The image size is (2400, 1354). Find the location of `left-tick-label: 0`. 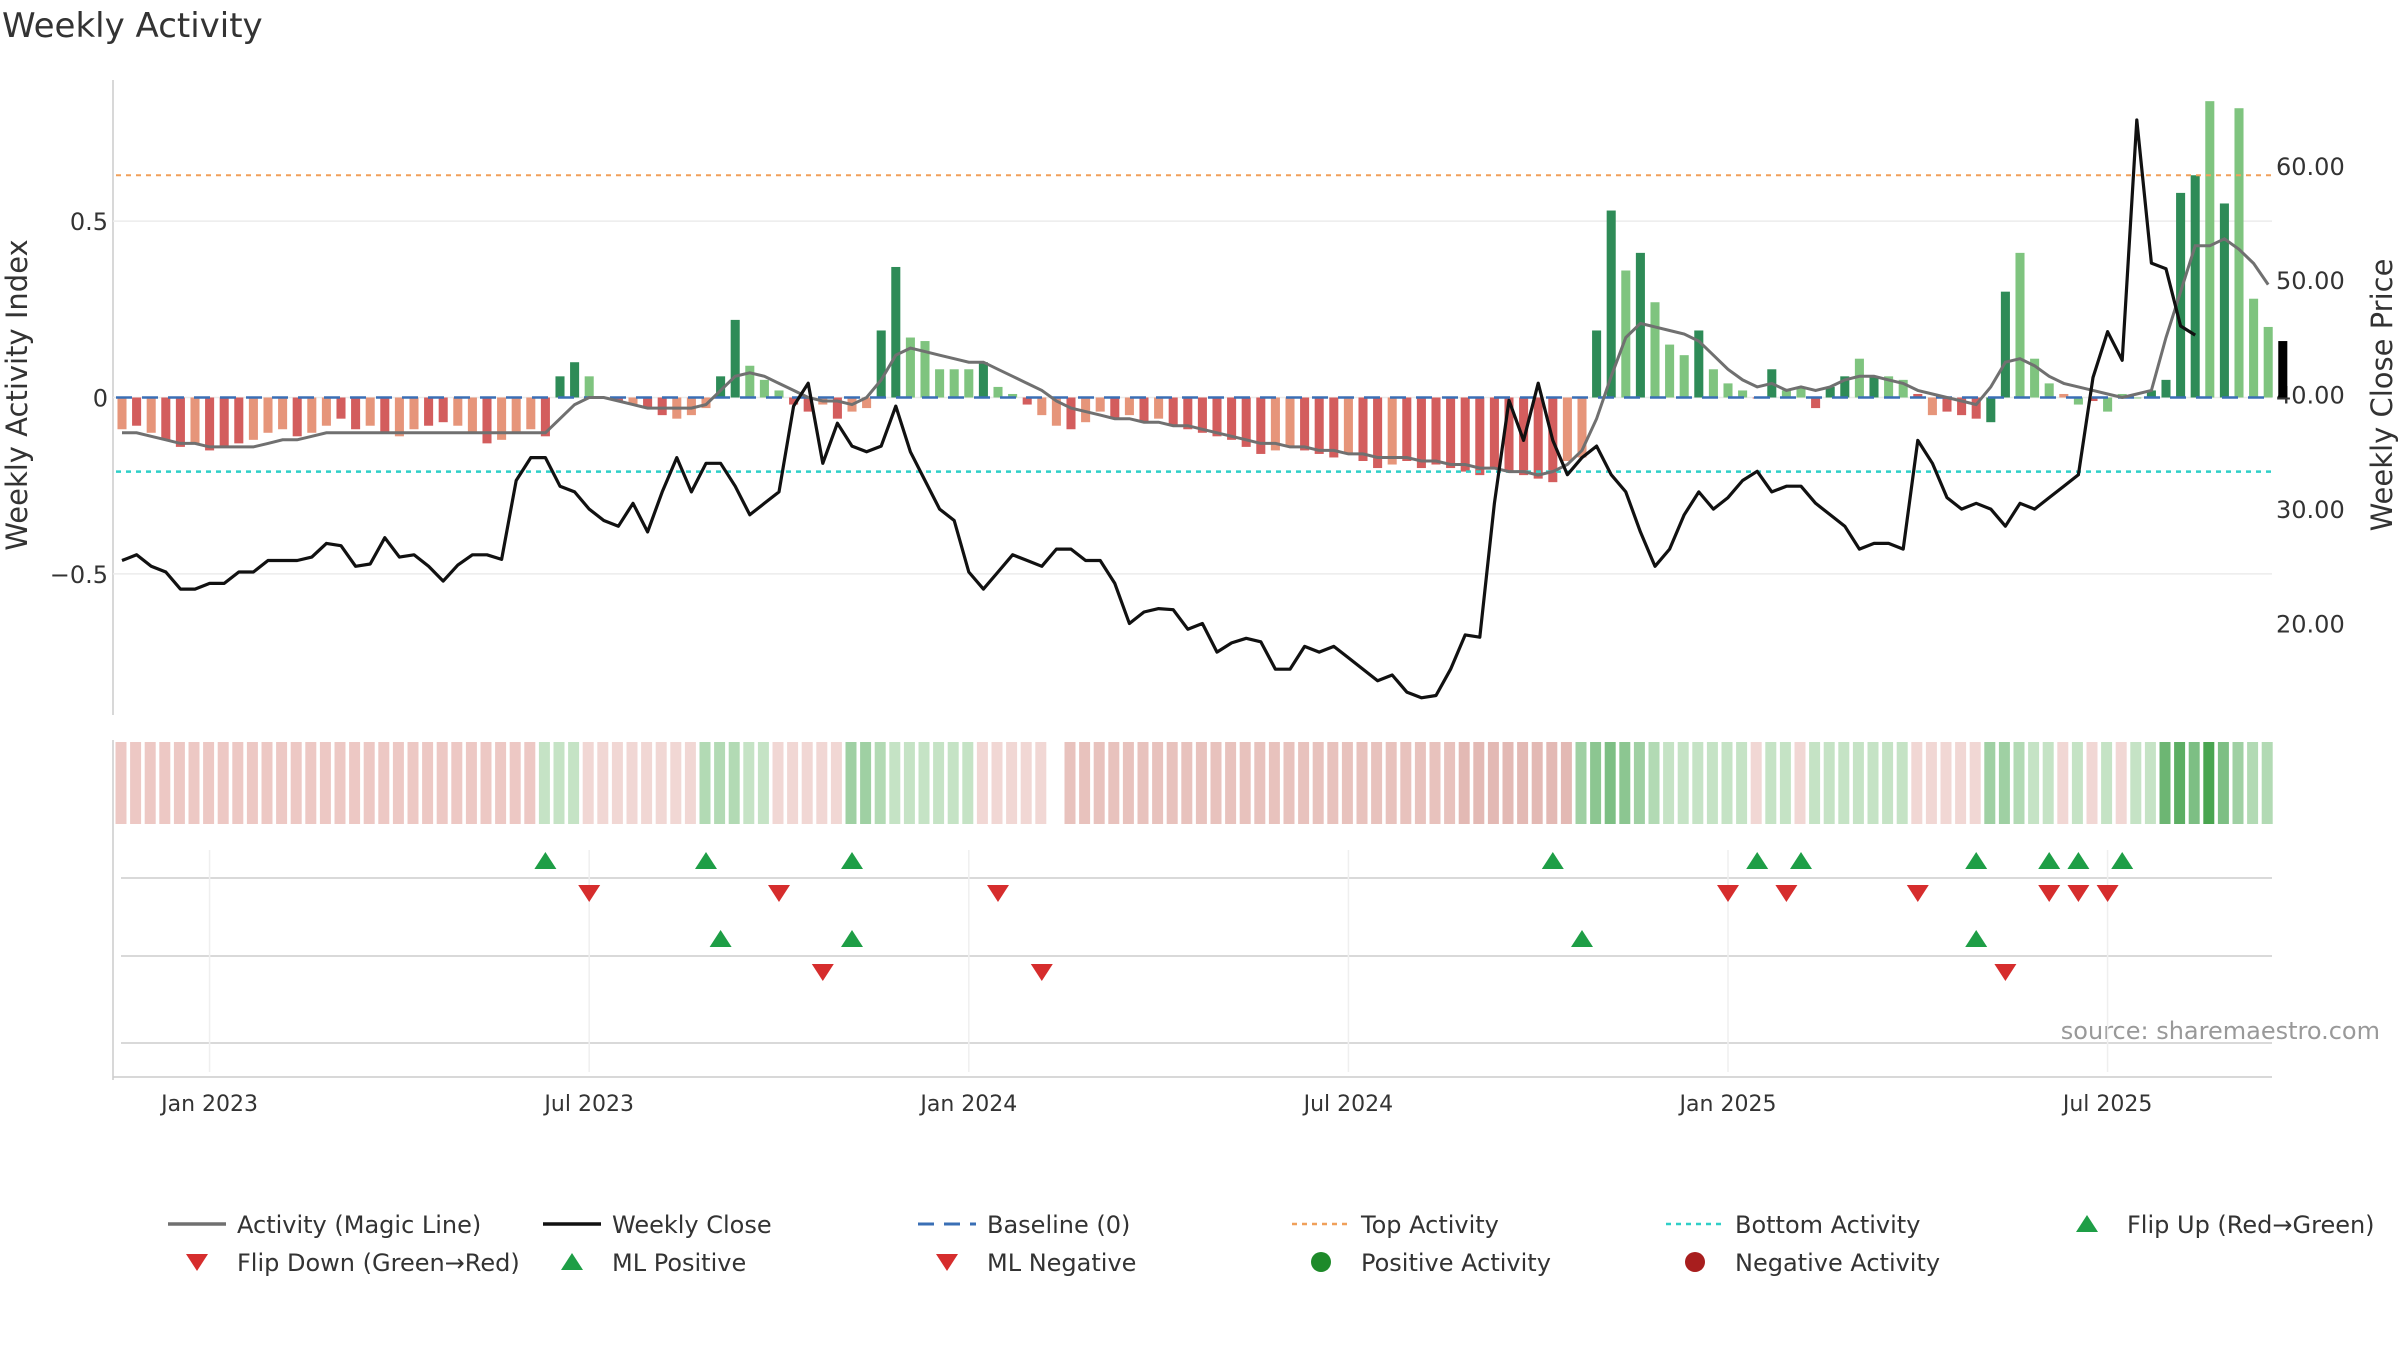

left-tick-label: 0 is located at coordinates (100, 399).